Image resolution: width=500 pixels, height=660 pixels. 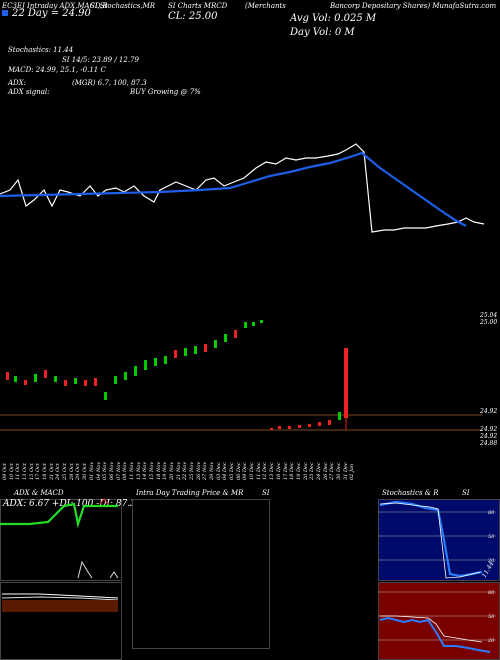 I want to click on date-tick-label: 04 Dec, so click(x=225, y=471).